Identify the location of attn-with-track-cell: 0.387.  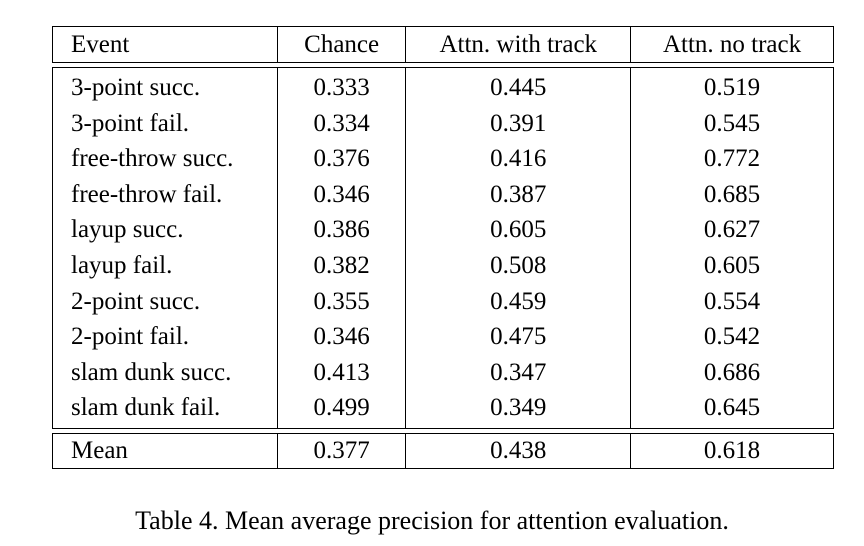
(517, 194).